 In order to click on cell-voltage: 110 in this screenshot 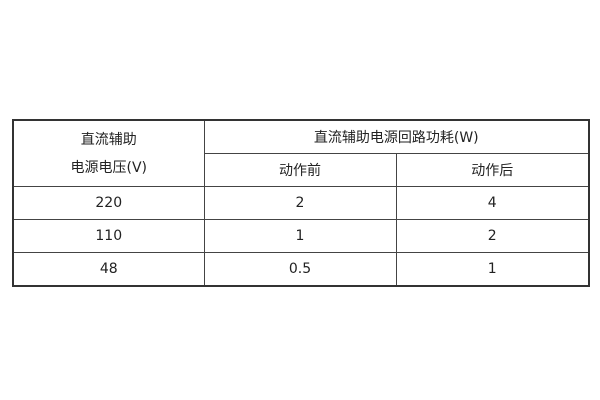, I will do `click(108, 236)`.